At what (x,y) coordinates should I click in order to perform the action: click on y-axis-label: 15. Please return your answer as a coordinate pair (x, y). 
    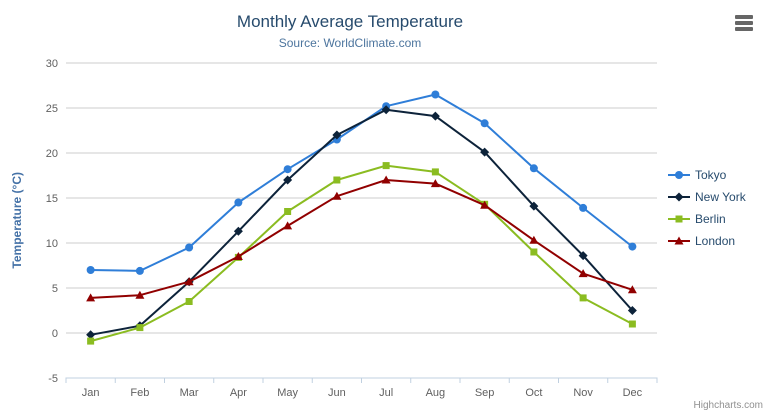
    Looking at the image, I should click on (52, 199).